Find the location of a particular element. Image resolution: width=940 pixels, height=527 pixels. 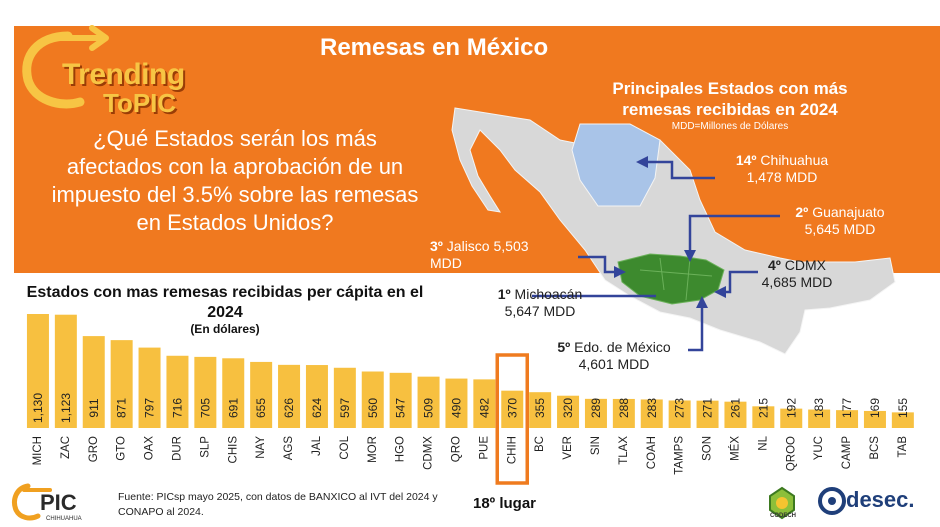

desec-label: desec. is located at coordinates (880, 499).